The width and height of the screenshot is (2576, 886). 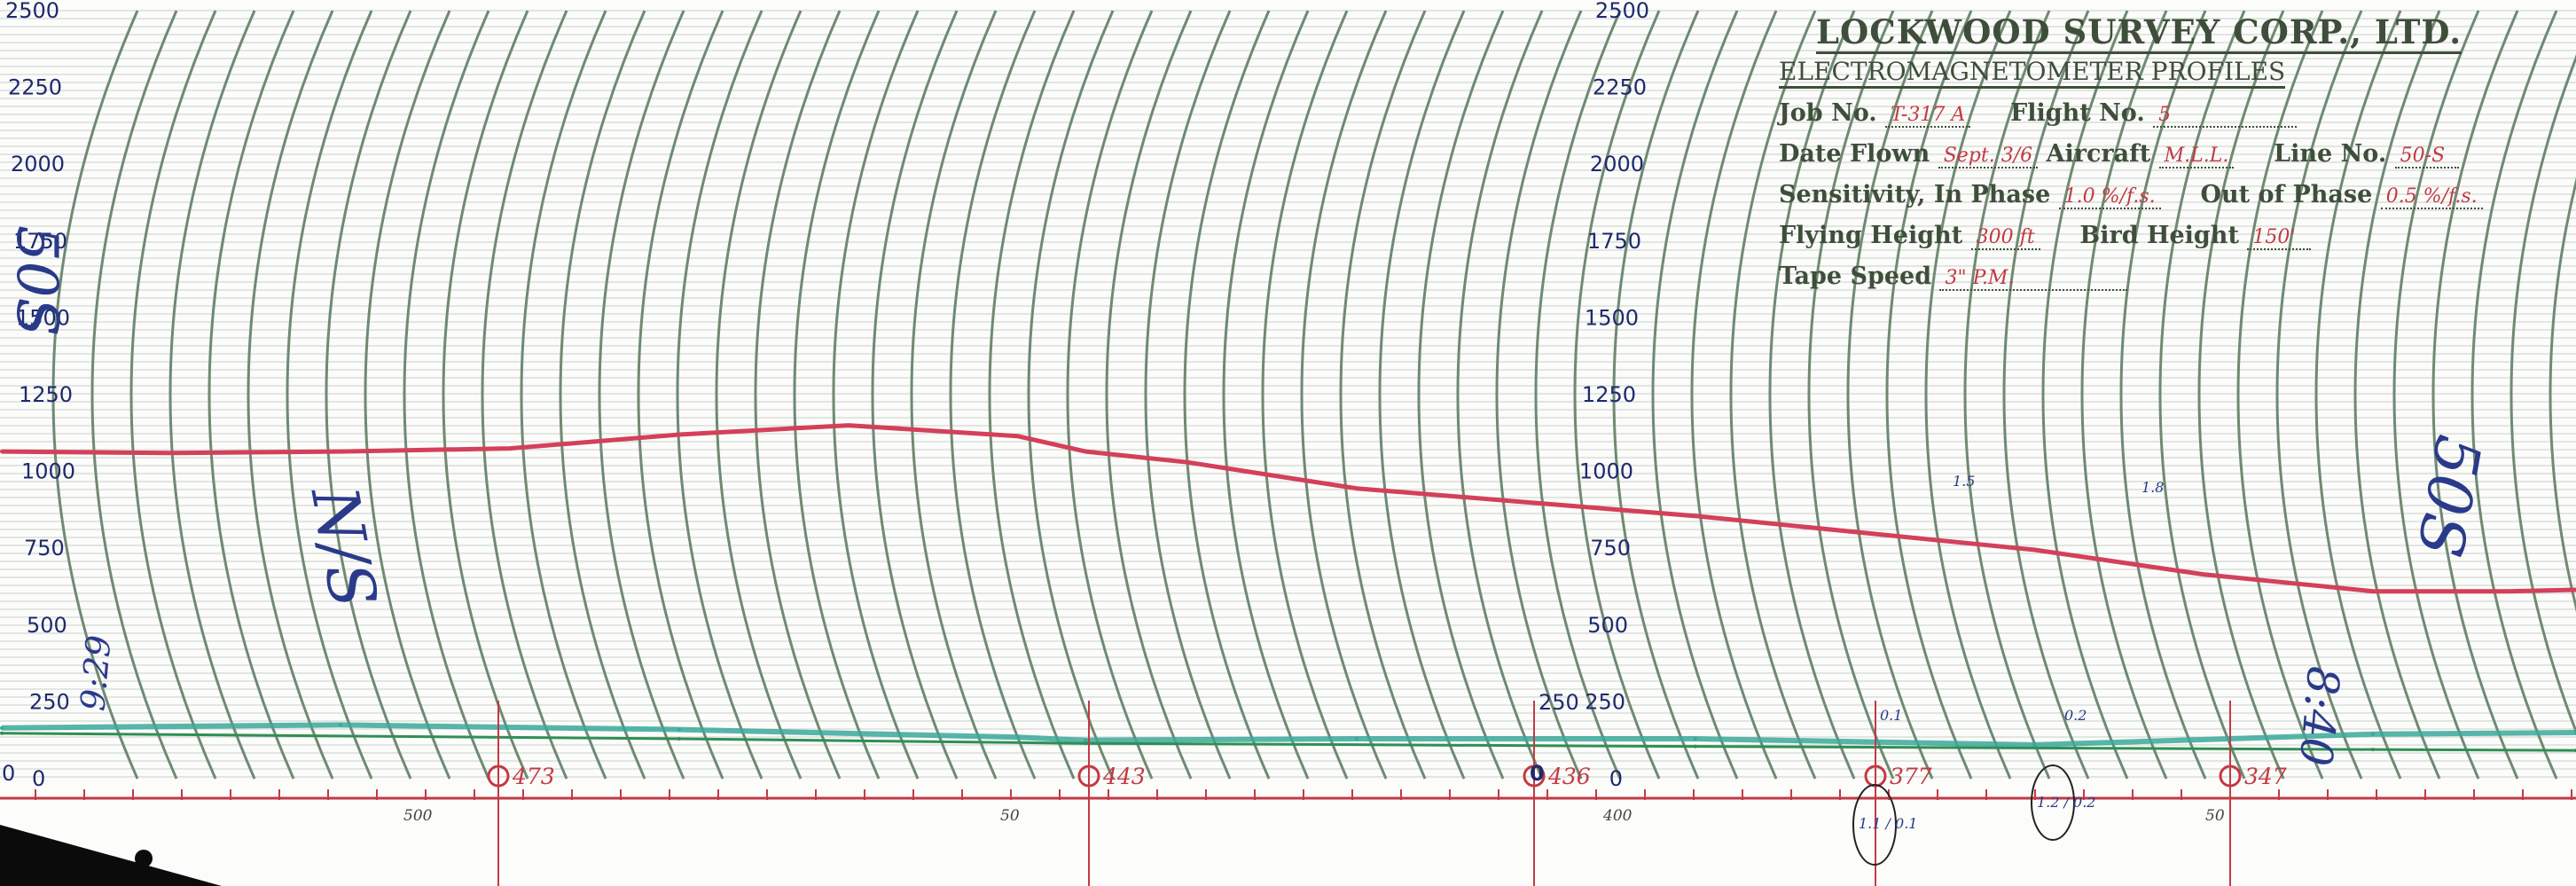 I want to click on y-tick-label: 1750, so click(x=40, y=241).